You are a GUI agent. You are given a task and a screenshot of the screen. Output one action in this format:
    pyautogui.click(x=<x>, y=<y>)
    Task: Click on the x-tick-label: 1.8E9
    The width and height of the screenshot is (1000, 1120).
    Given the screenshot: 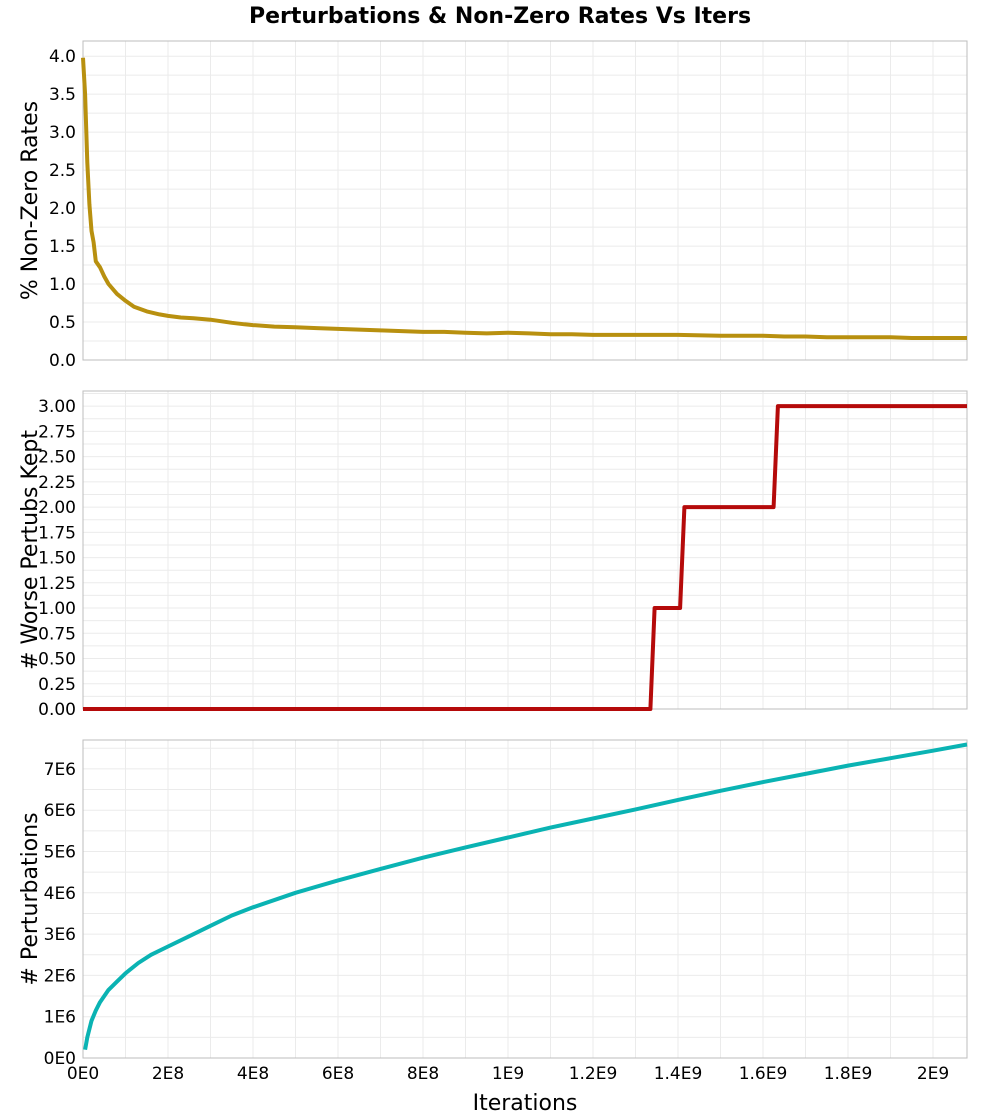 What is the action you would take?
    pyautogui.click(x=848, y=1074)
    